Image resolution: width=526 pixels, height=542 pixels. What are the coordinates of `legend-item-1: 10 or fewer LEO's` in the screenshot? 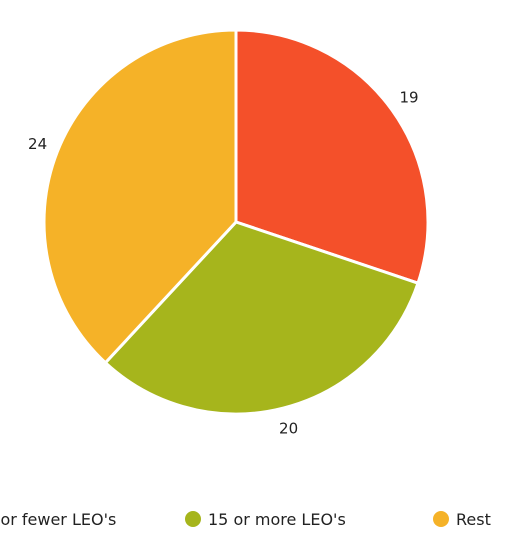 It's located at (58, 519).